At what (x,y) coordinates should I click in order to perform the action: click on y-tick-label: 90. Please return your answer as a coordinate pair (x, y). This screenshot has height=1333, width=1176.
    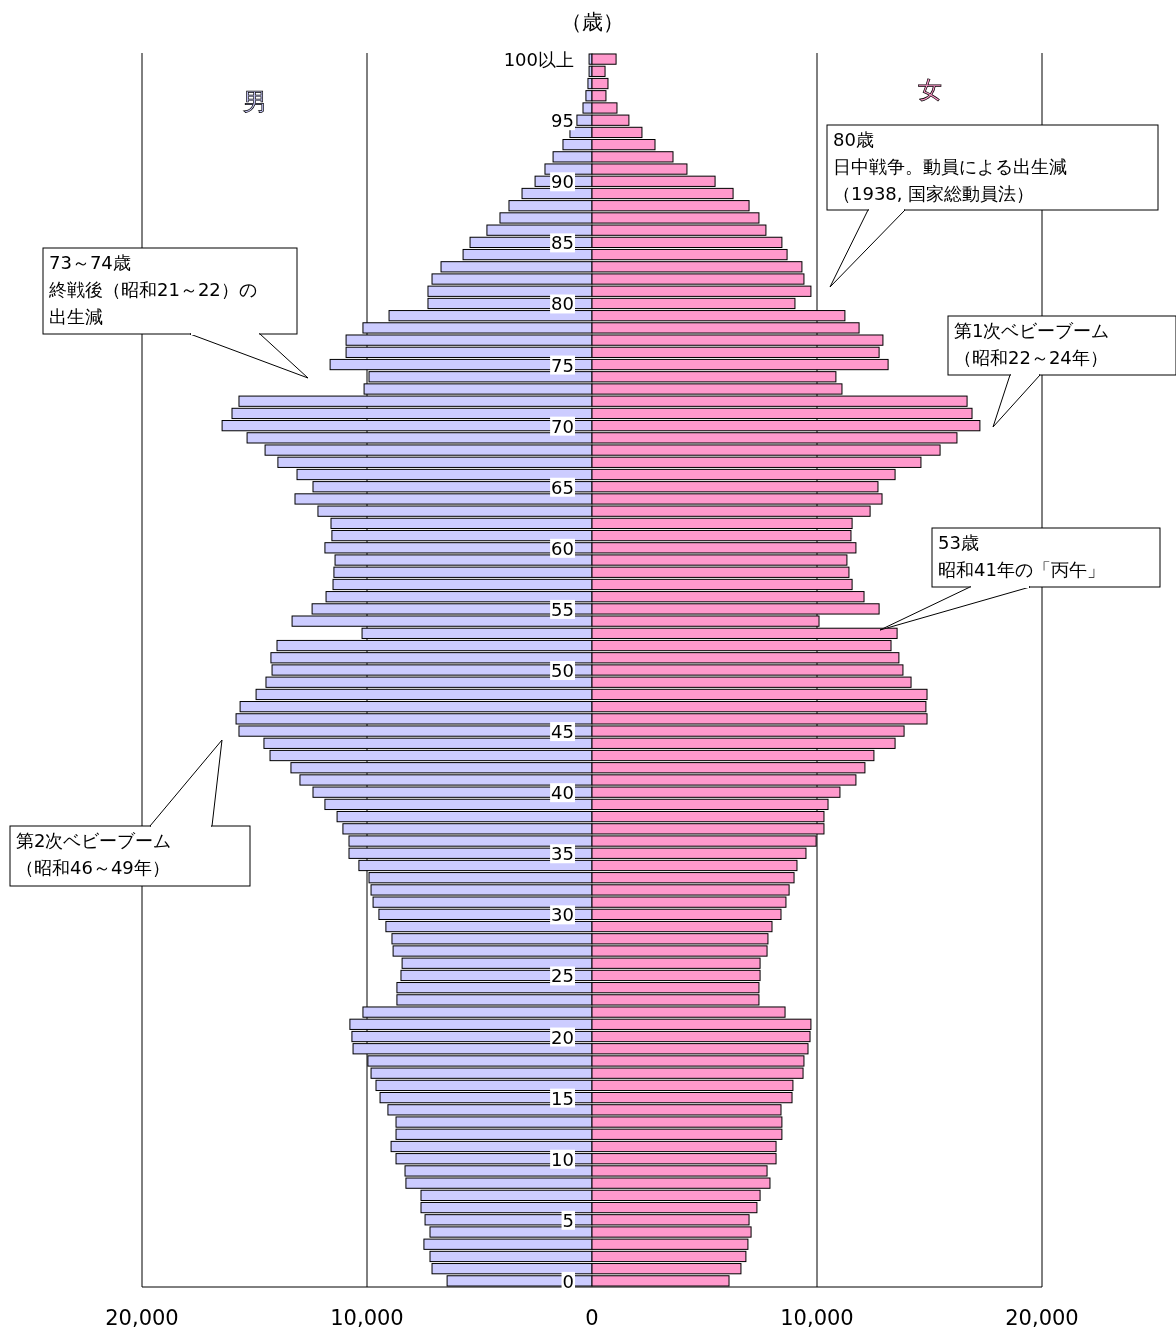
    Looking at the image, I should click on (562, 182).